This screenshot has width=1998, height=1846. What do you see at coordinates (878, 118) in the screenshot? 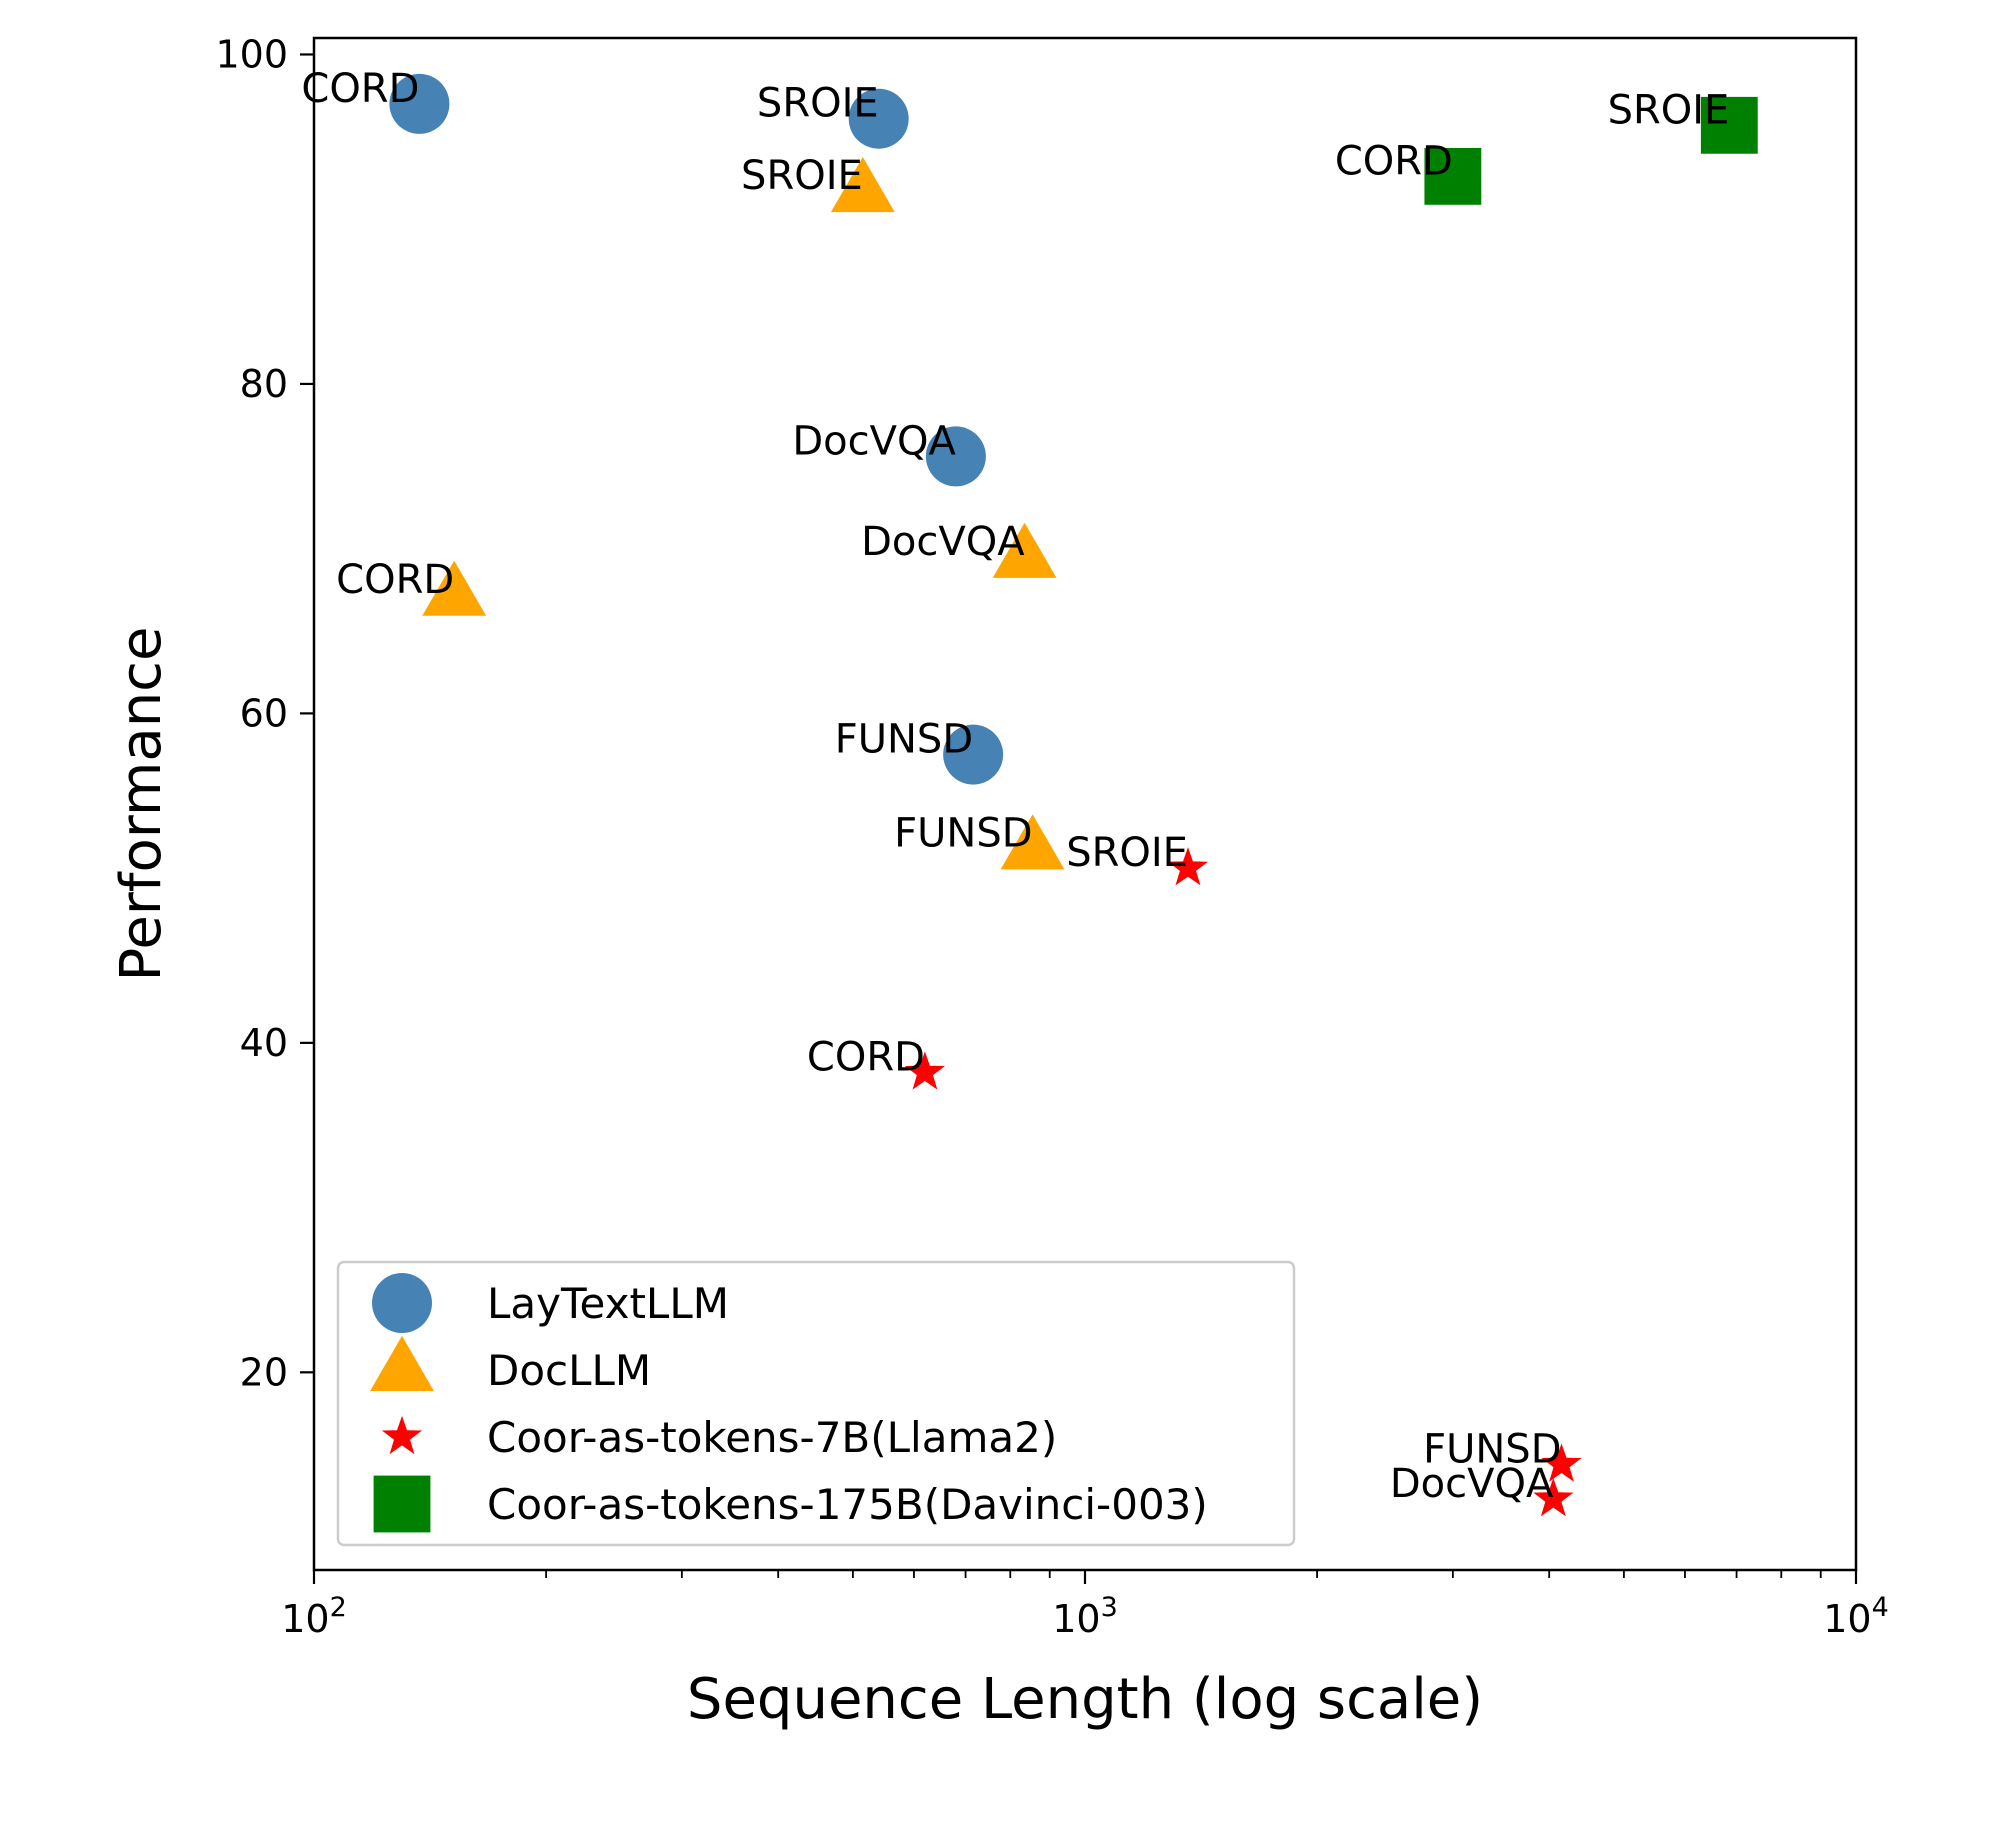
I see `point-laytextllm-sroie` at bounding box center [878, 118].